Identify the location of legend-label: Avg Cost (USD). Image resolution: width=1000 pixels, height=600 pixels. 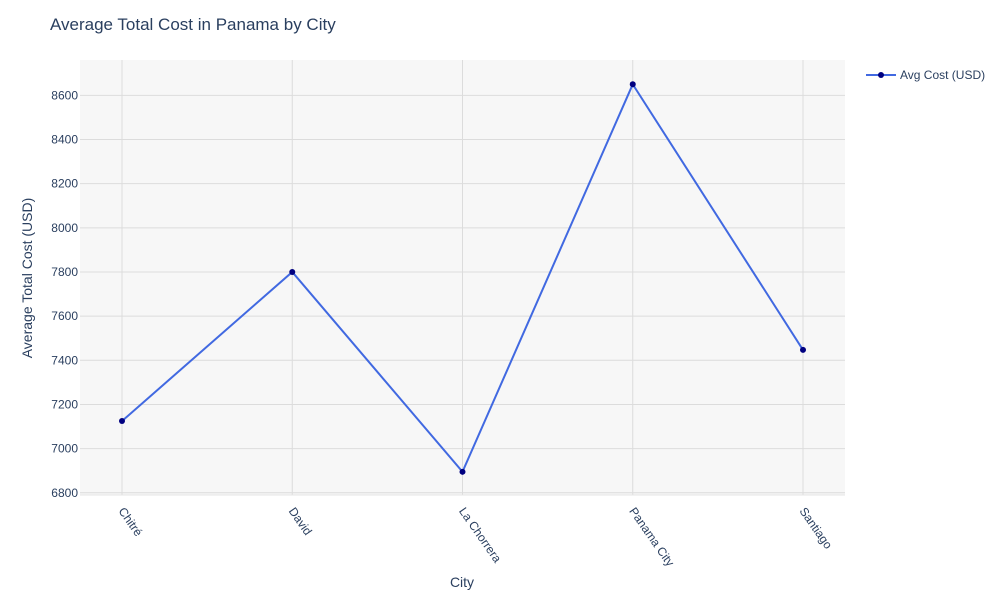
(942, 75).